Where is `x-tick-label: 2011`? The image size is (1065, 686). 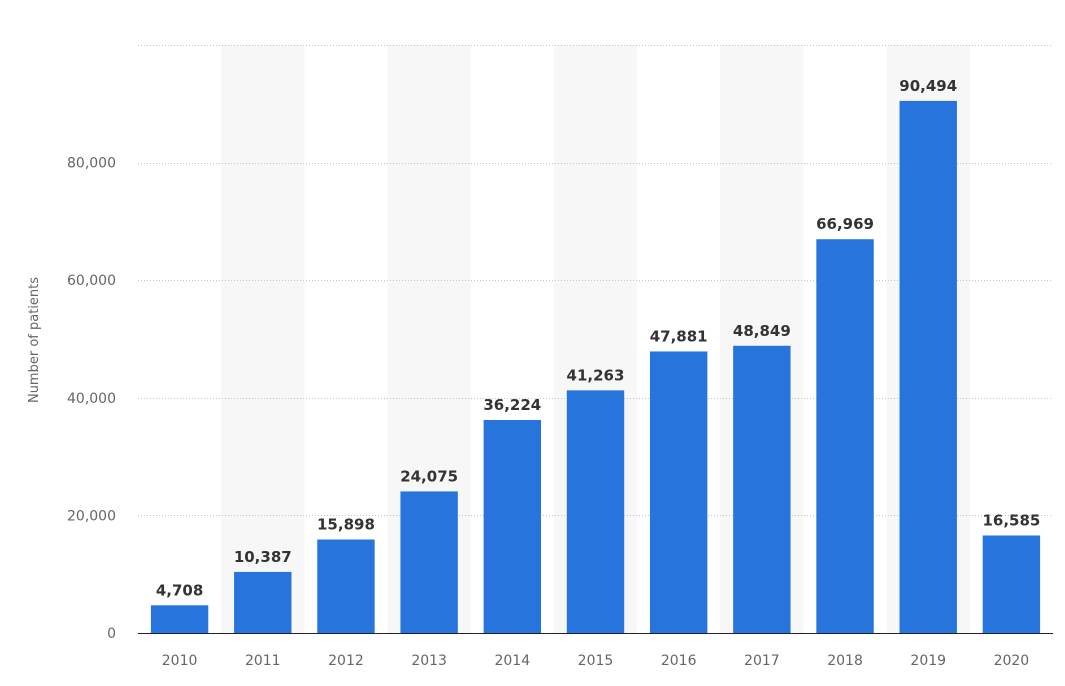 x-tick-label: 2011 is located at coordinates (263, 661).